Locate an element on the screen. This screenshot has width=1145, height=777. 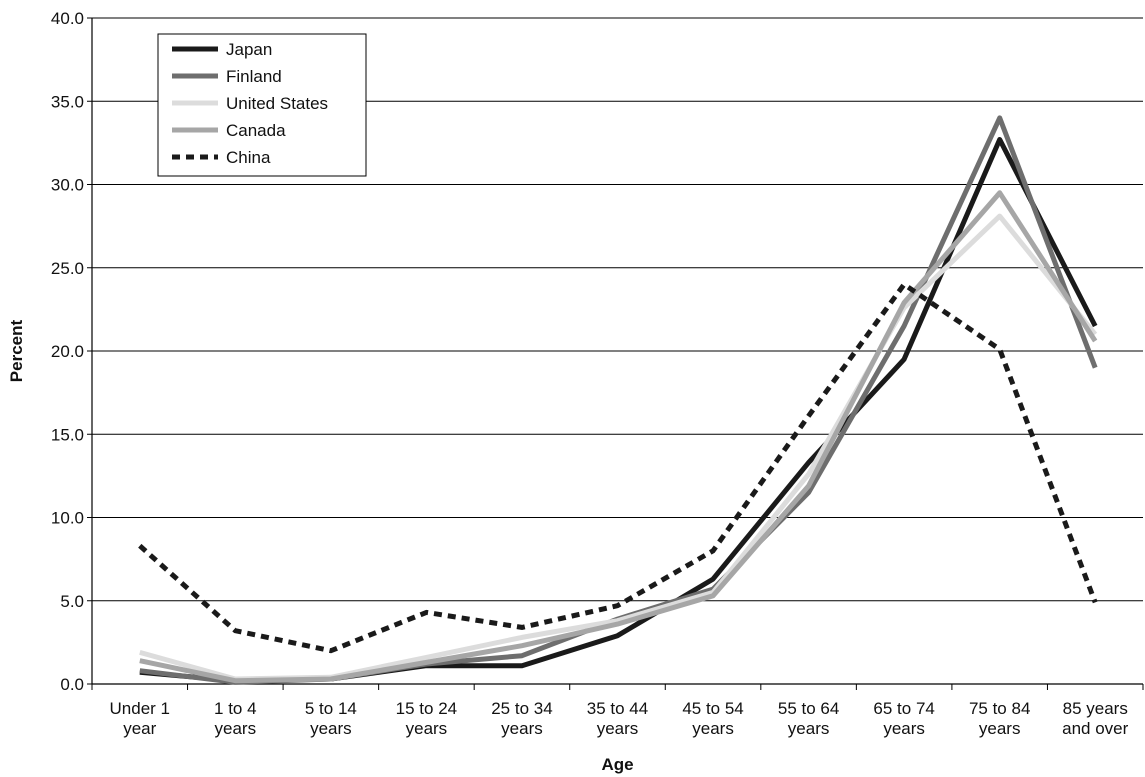
x-tick-label: 55 to 64 years is located at coordinates (808, 718).